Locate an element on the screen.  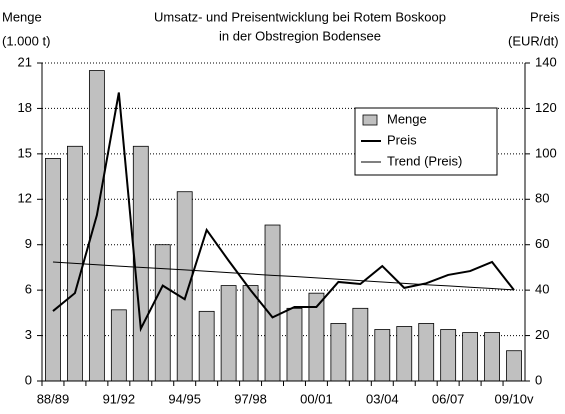
x-tick-label: 06/07 is located at coordinates (448, 398).